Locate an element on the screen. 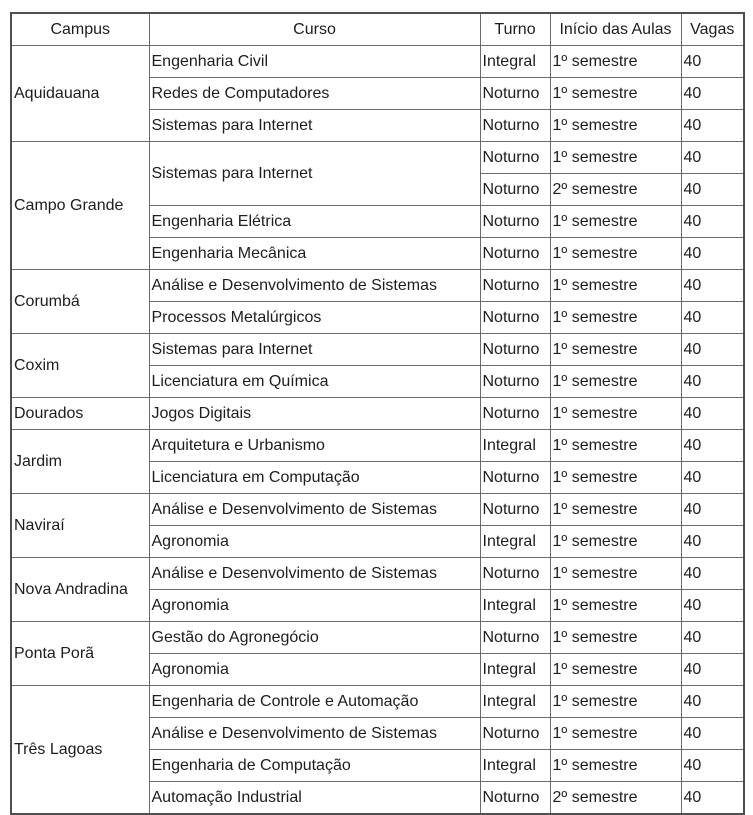  campus-cell: Nova Andradina is located at coordinates (80, 589).